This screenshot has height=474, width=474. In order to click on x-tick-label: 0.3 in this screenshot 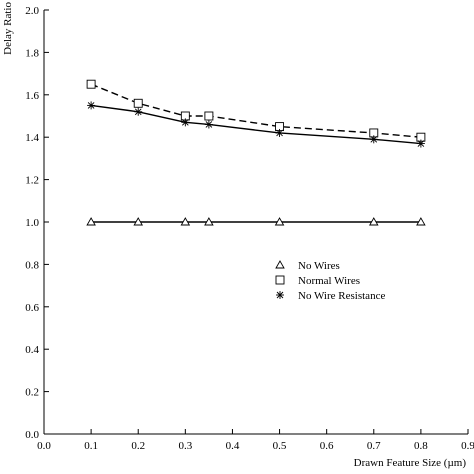, I will do `click(185, 446)`.